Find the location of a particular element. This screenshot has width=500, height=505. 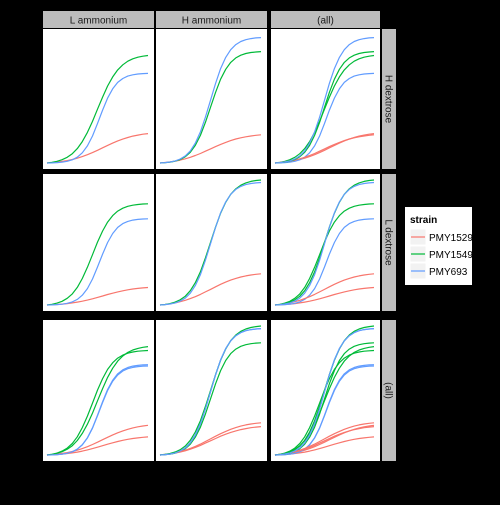

row-strip-label: L dextrose is located at coordinates (388, 242).